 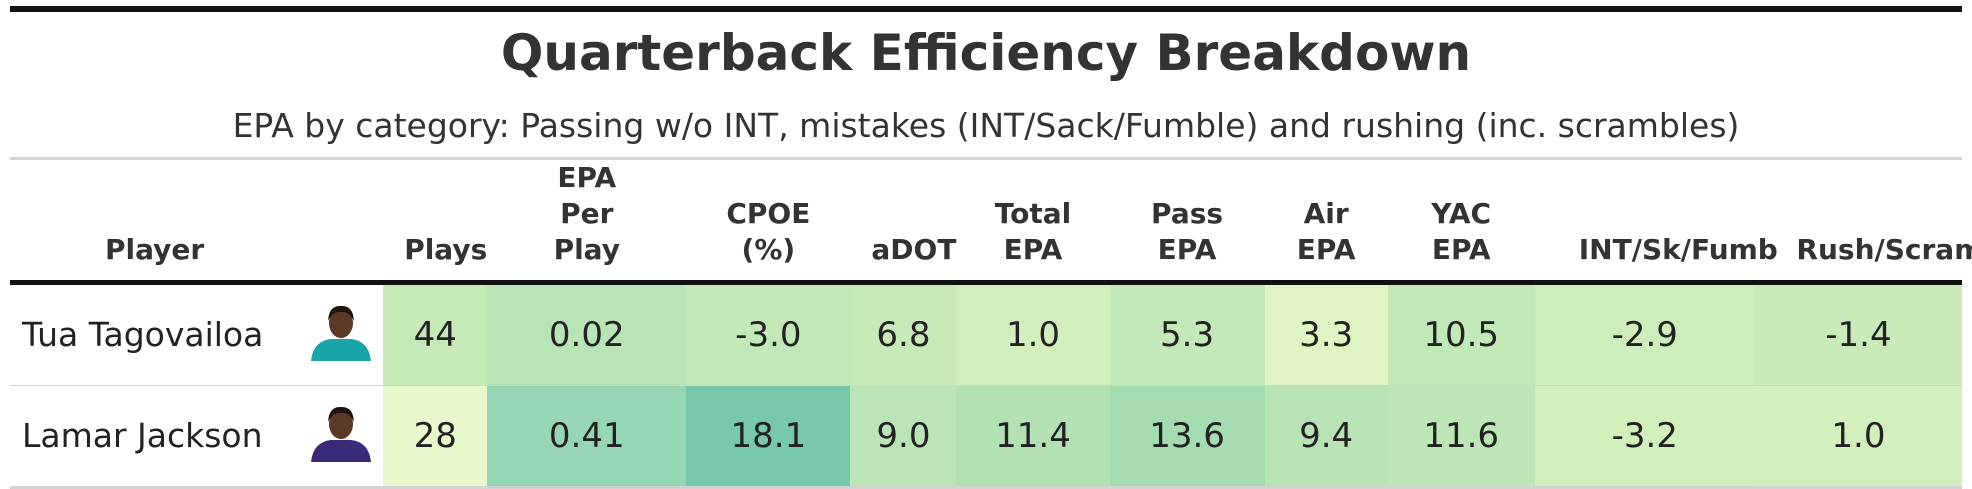 I want to click on header-text: Pass EPA, so click(x=1187, y=231).